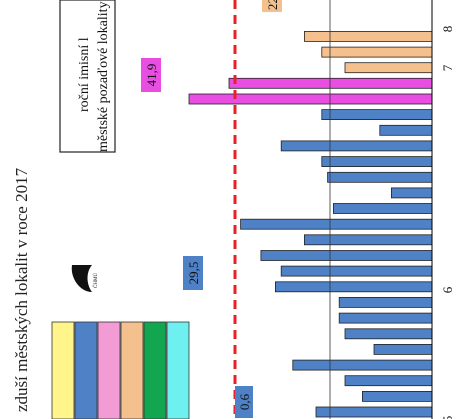  I want to click on data-label: 22,, so click(272, 5).